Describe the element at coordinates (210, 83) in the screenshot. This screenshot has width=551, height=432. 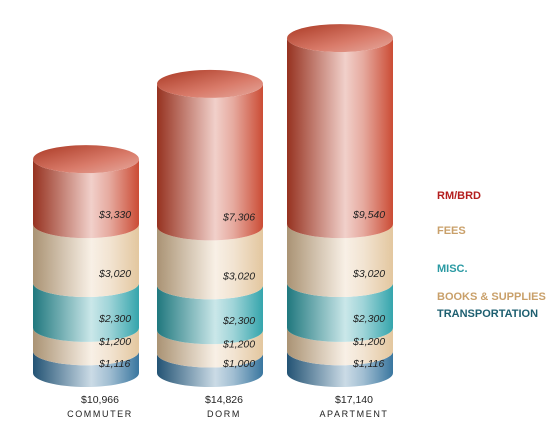
I see `cylinder-top-dorm` at that location.